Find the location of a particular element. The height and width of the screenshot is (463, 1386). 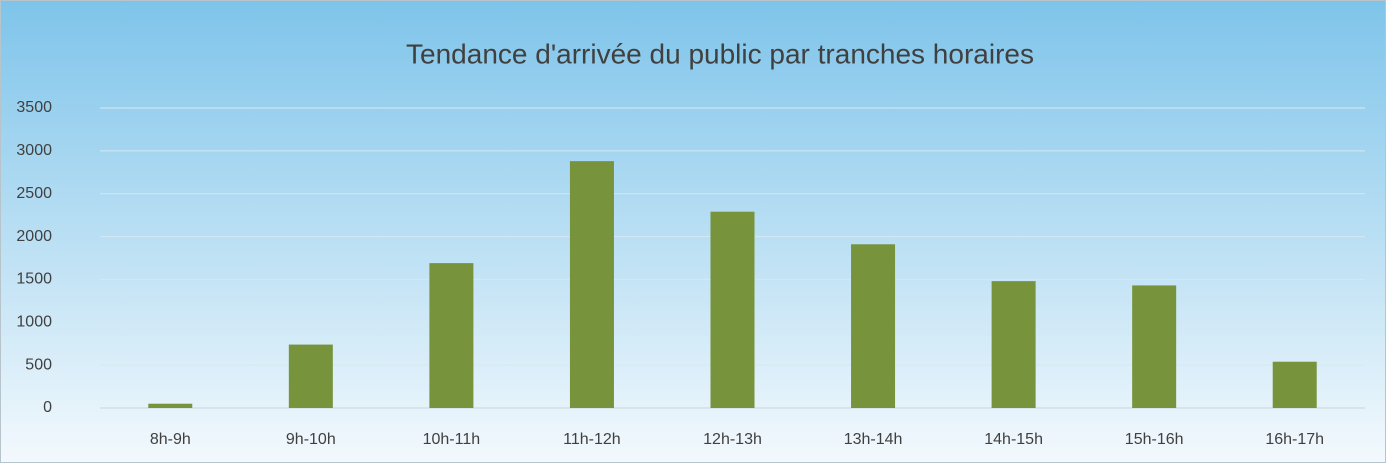

x-tick-label: 13h-14h is located at coordinates (873, 439).